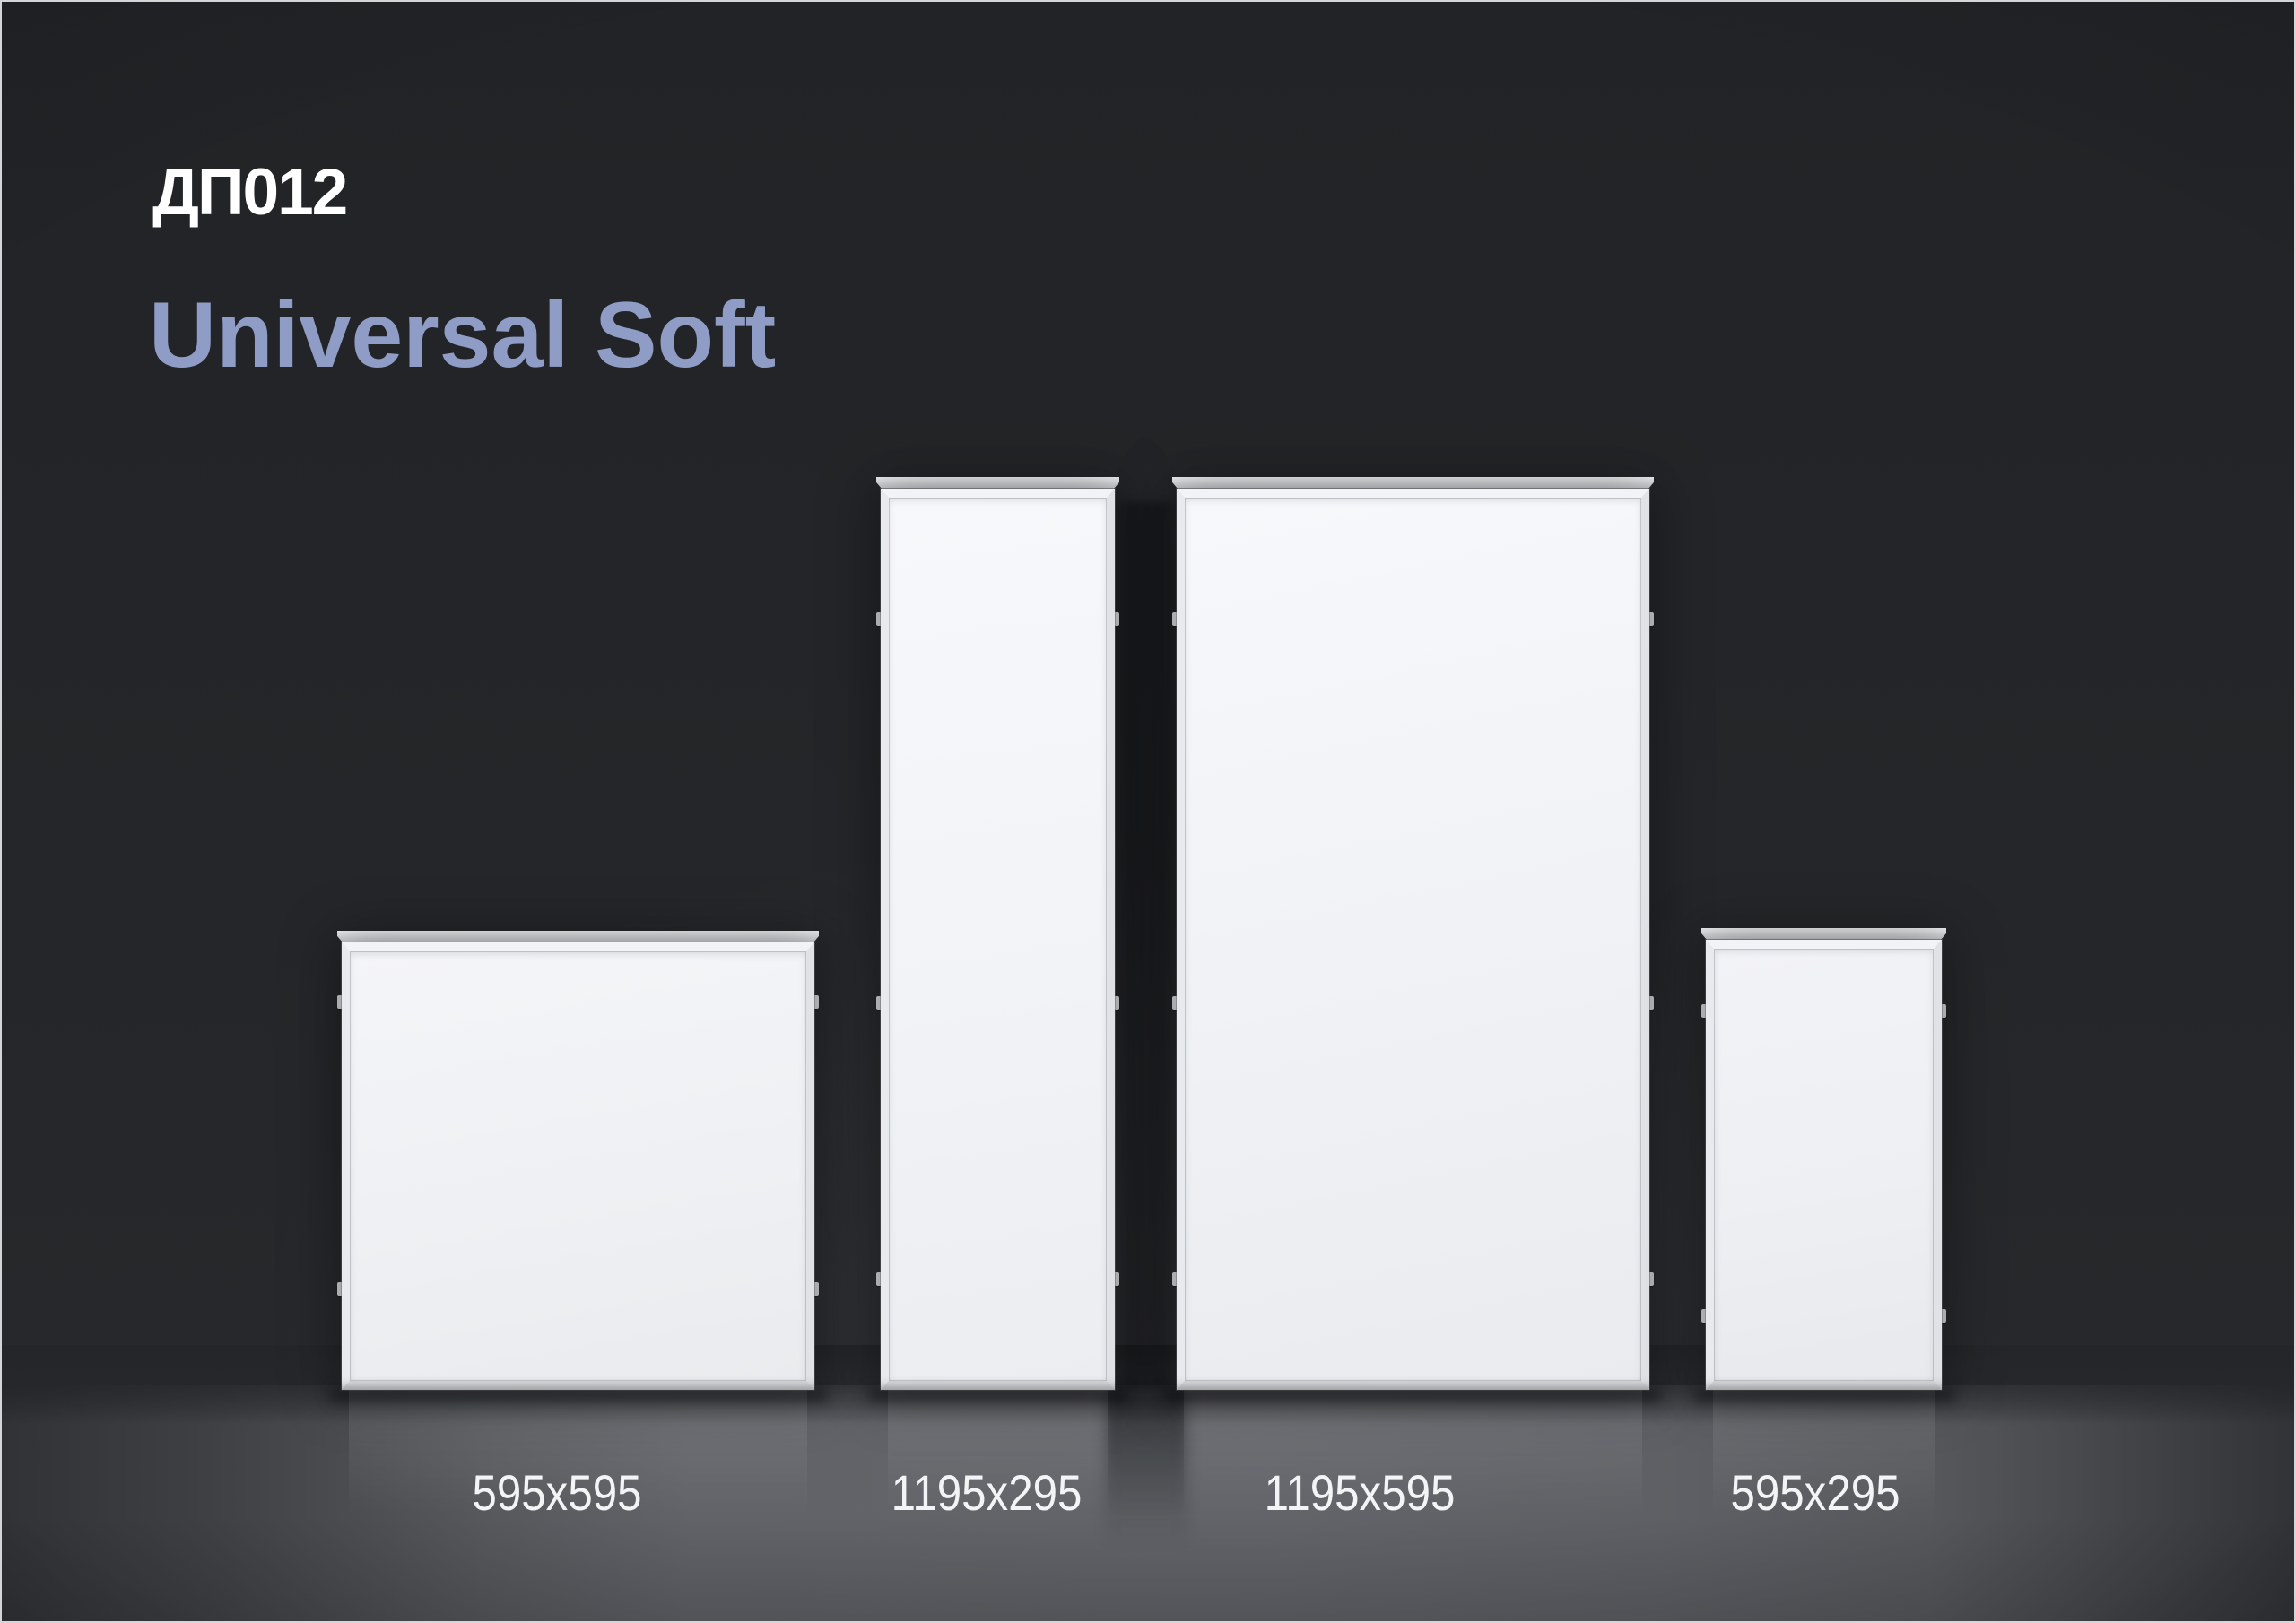 This screenshot has height=1623, width=2296. I want to click on panel-595x295, so click(1823, 1227).